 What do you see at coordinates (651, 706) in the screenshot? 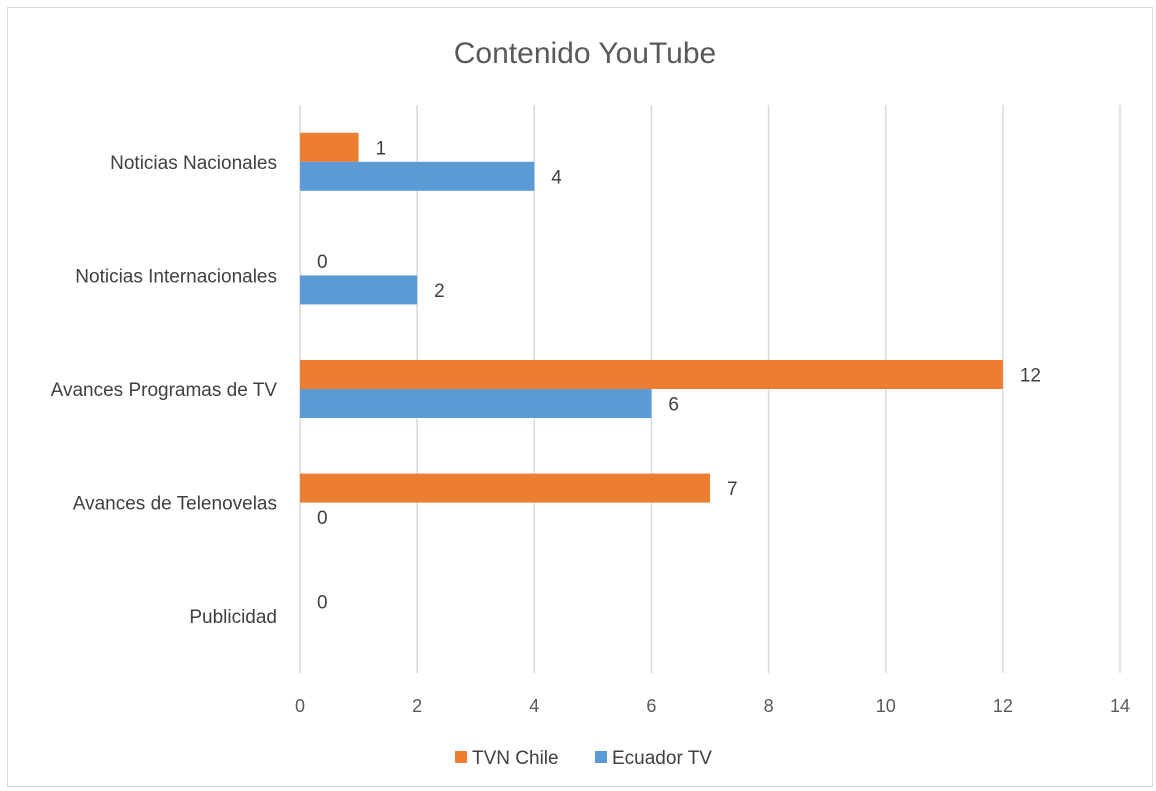
I see `x-tick-label: 6` at bounding box center [651, 706].